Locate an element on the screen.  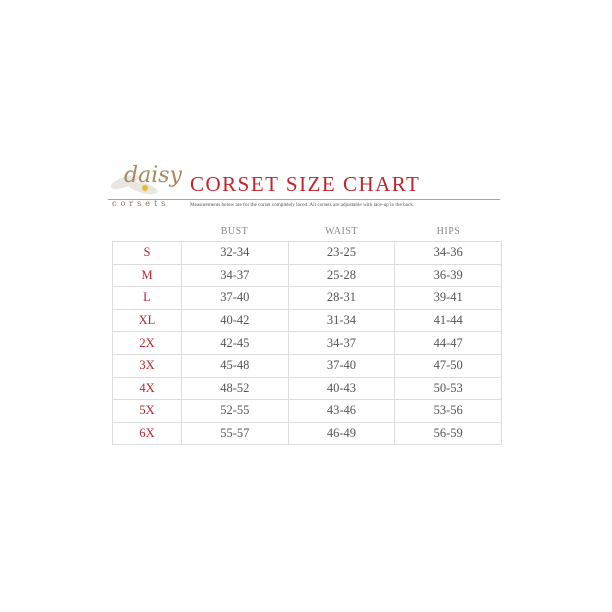
daisy-center is located at coordinates (145, 188).